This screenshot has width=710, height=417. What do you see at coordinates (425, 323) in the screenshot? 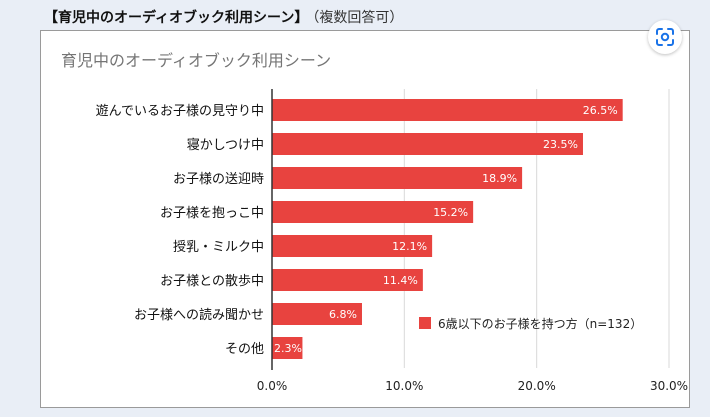
I see `legend-swatch` at bounding box center [425, 323].